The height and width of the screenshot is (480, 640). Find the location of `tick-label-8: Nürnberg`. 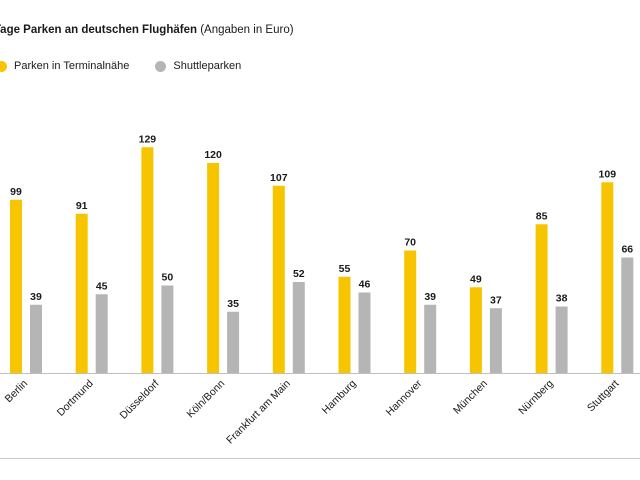

tick-label-8: Nürnberg is located at coordinates (536, 398).